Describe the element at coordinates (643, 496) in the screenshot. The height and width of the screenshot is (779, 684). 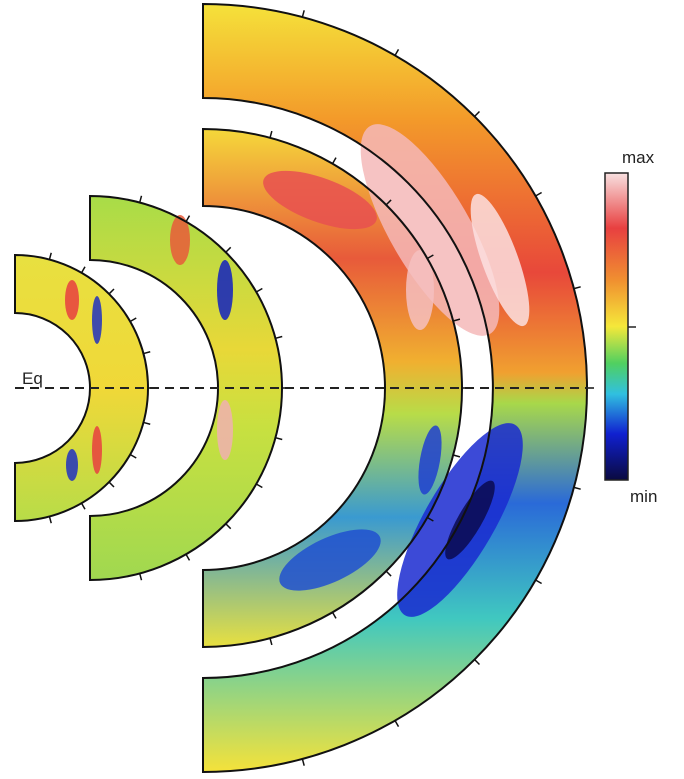
I see `colorbar-min-label: min` at that location.